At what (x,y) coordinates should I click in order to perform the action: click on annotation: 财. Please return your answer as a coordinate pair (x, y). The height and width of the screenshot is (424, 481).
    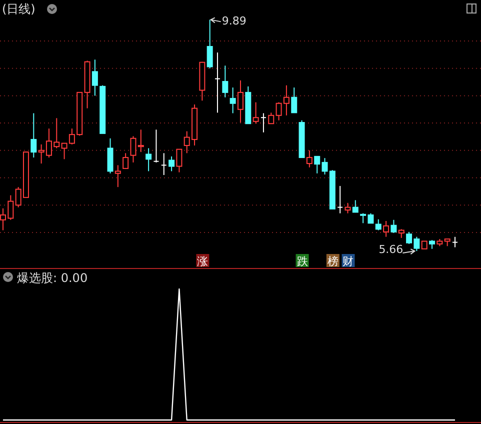
    Looking at the image, I should click on (348, 261).